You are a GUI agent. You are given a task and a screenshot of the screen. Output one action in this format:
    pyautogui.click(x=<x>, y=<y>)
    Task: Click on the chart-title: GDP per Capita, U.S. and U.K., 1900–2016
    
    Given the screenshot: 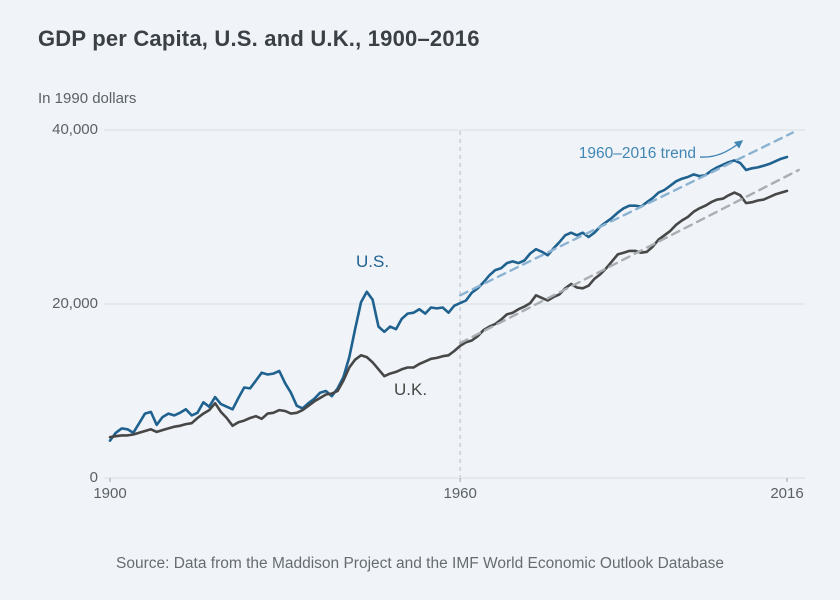 What is the action you would take?
    pyautogui.click(x=259, y=38)
    